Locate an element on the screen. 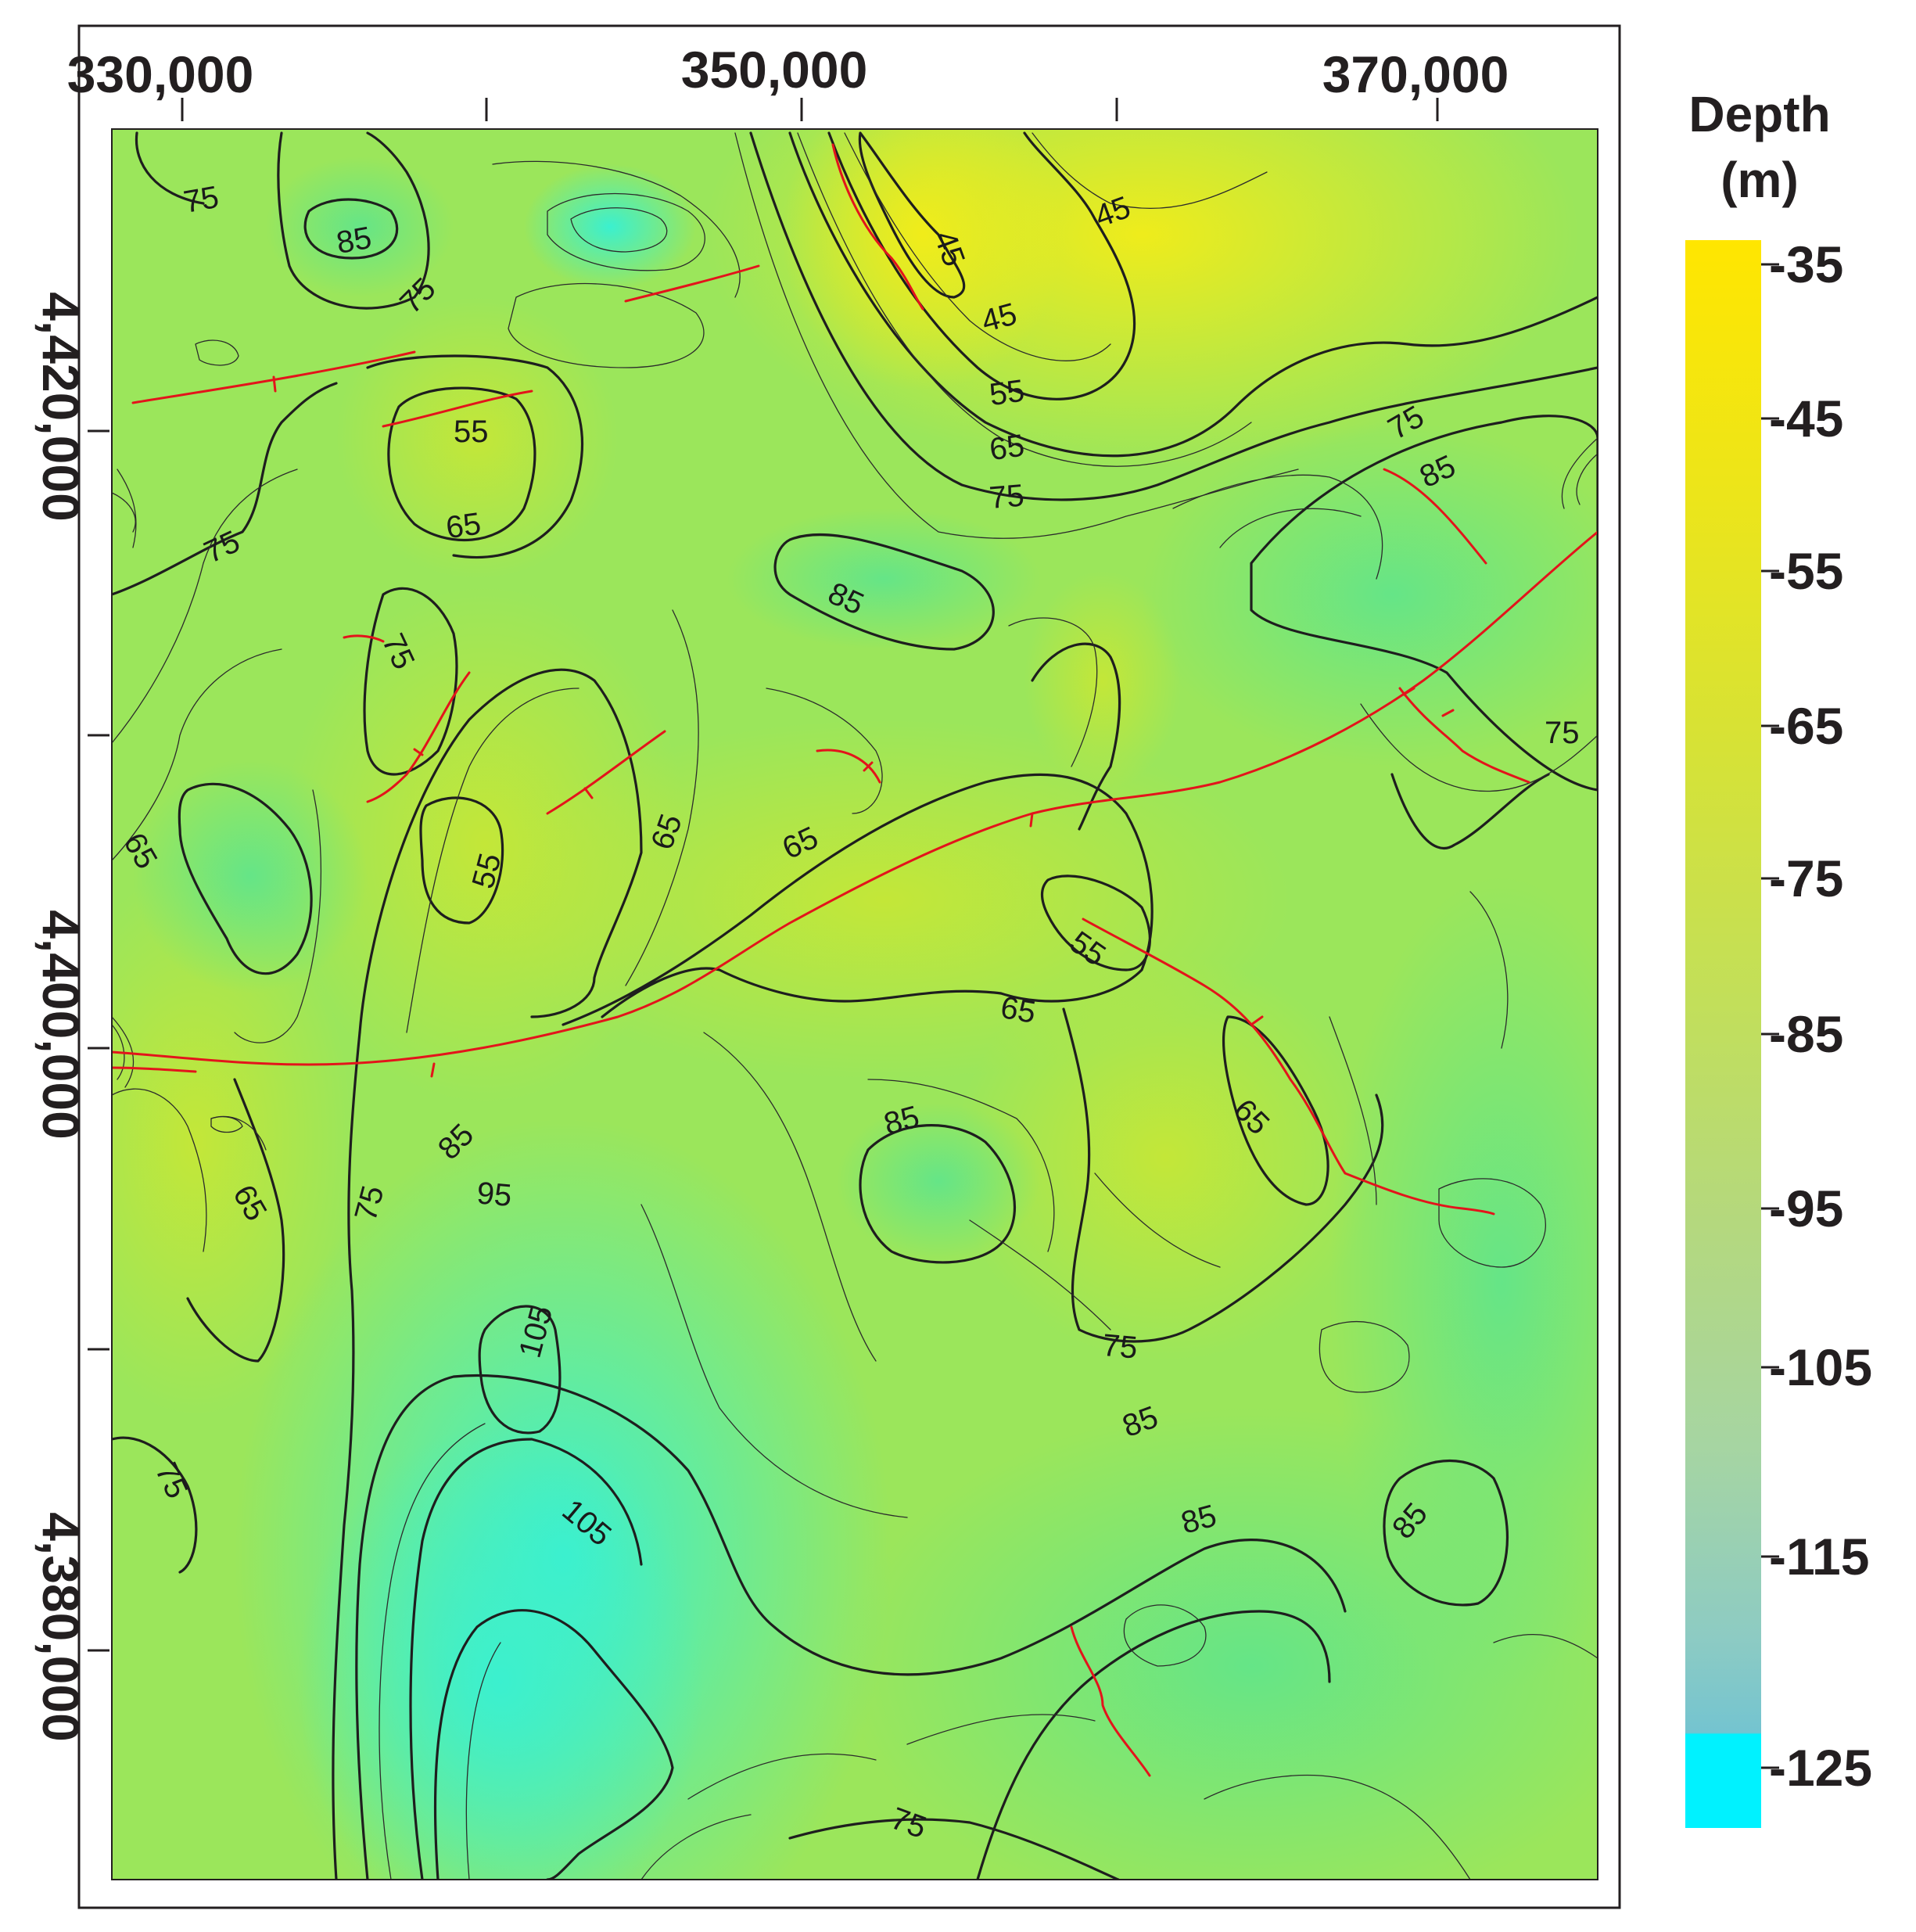 This screenshot has height=1932, width=1916. shallow-zone-ne-peak is located at coordinates (923, 260).